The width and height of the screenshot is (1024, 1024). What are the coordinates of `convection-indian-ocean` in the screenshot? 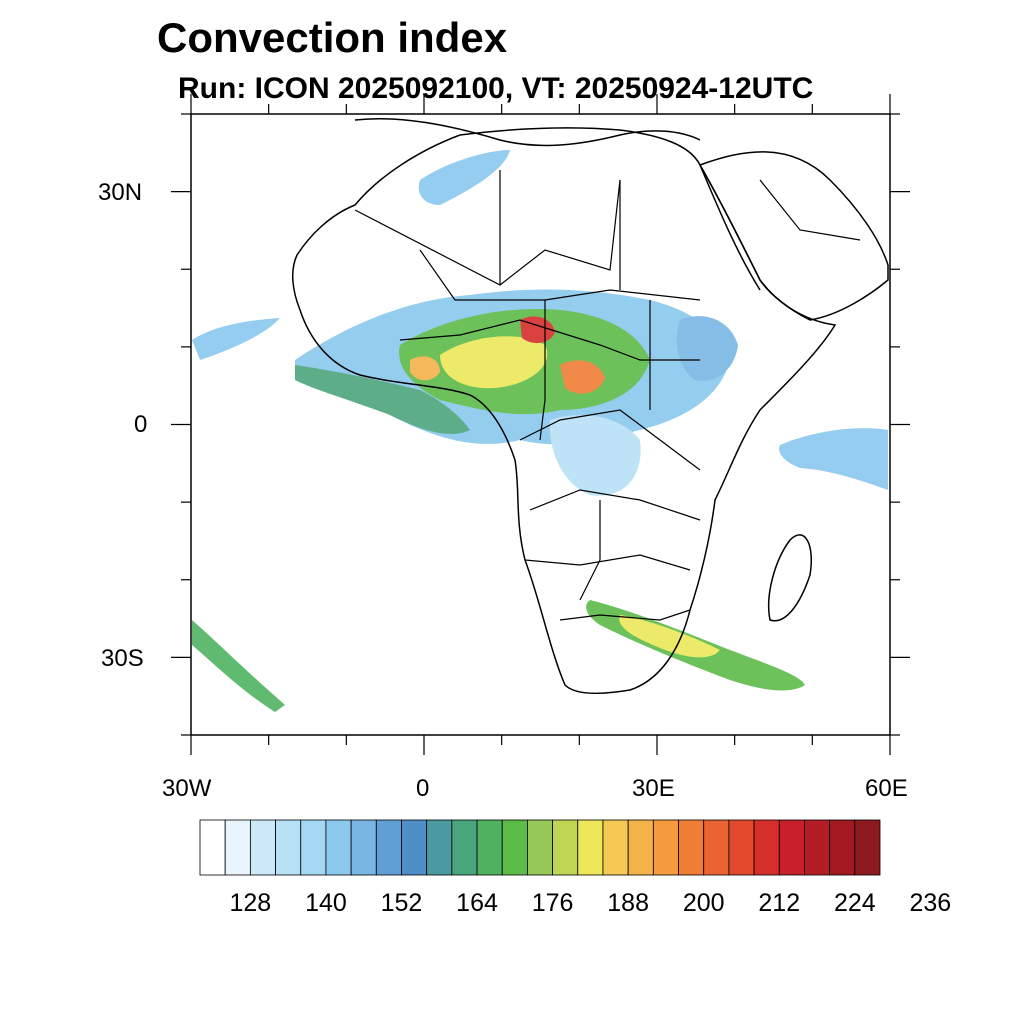 It's located at (833, 459).